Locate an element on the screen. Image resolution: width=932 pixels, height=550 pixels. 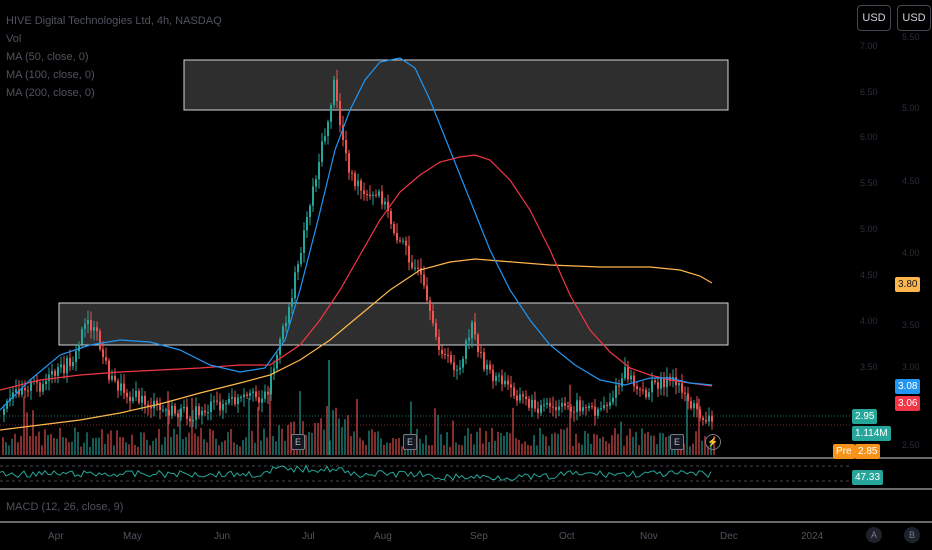
legend-ma200: MA (200, close, 0) is located at coordinates (50, 93).